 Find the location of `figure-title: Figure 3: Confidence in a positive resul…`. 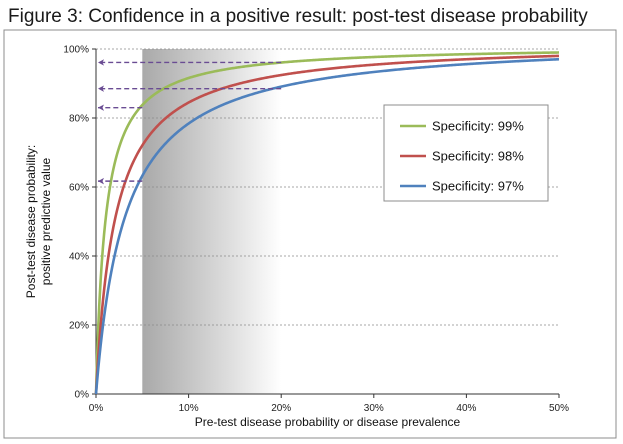

figure-title: Figure 3: Confidence in a positive resul… is located at coordinates (298, 16).